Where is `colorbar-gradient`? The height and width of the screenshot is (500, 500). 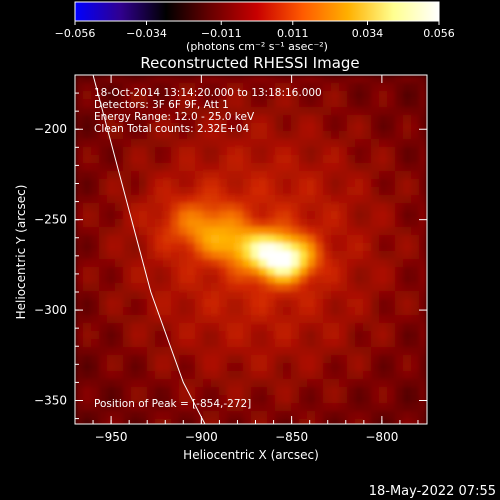
colorbar-gradient is located at coordinates (257, 11).